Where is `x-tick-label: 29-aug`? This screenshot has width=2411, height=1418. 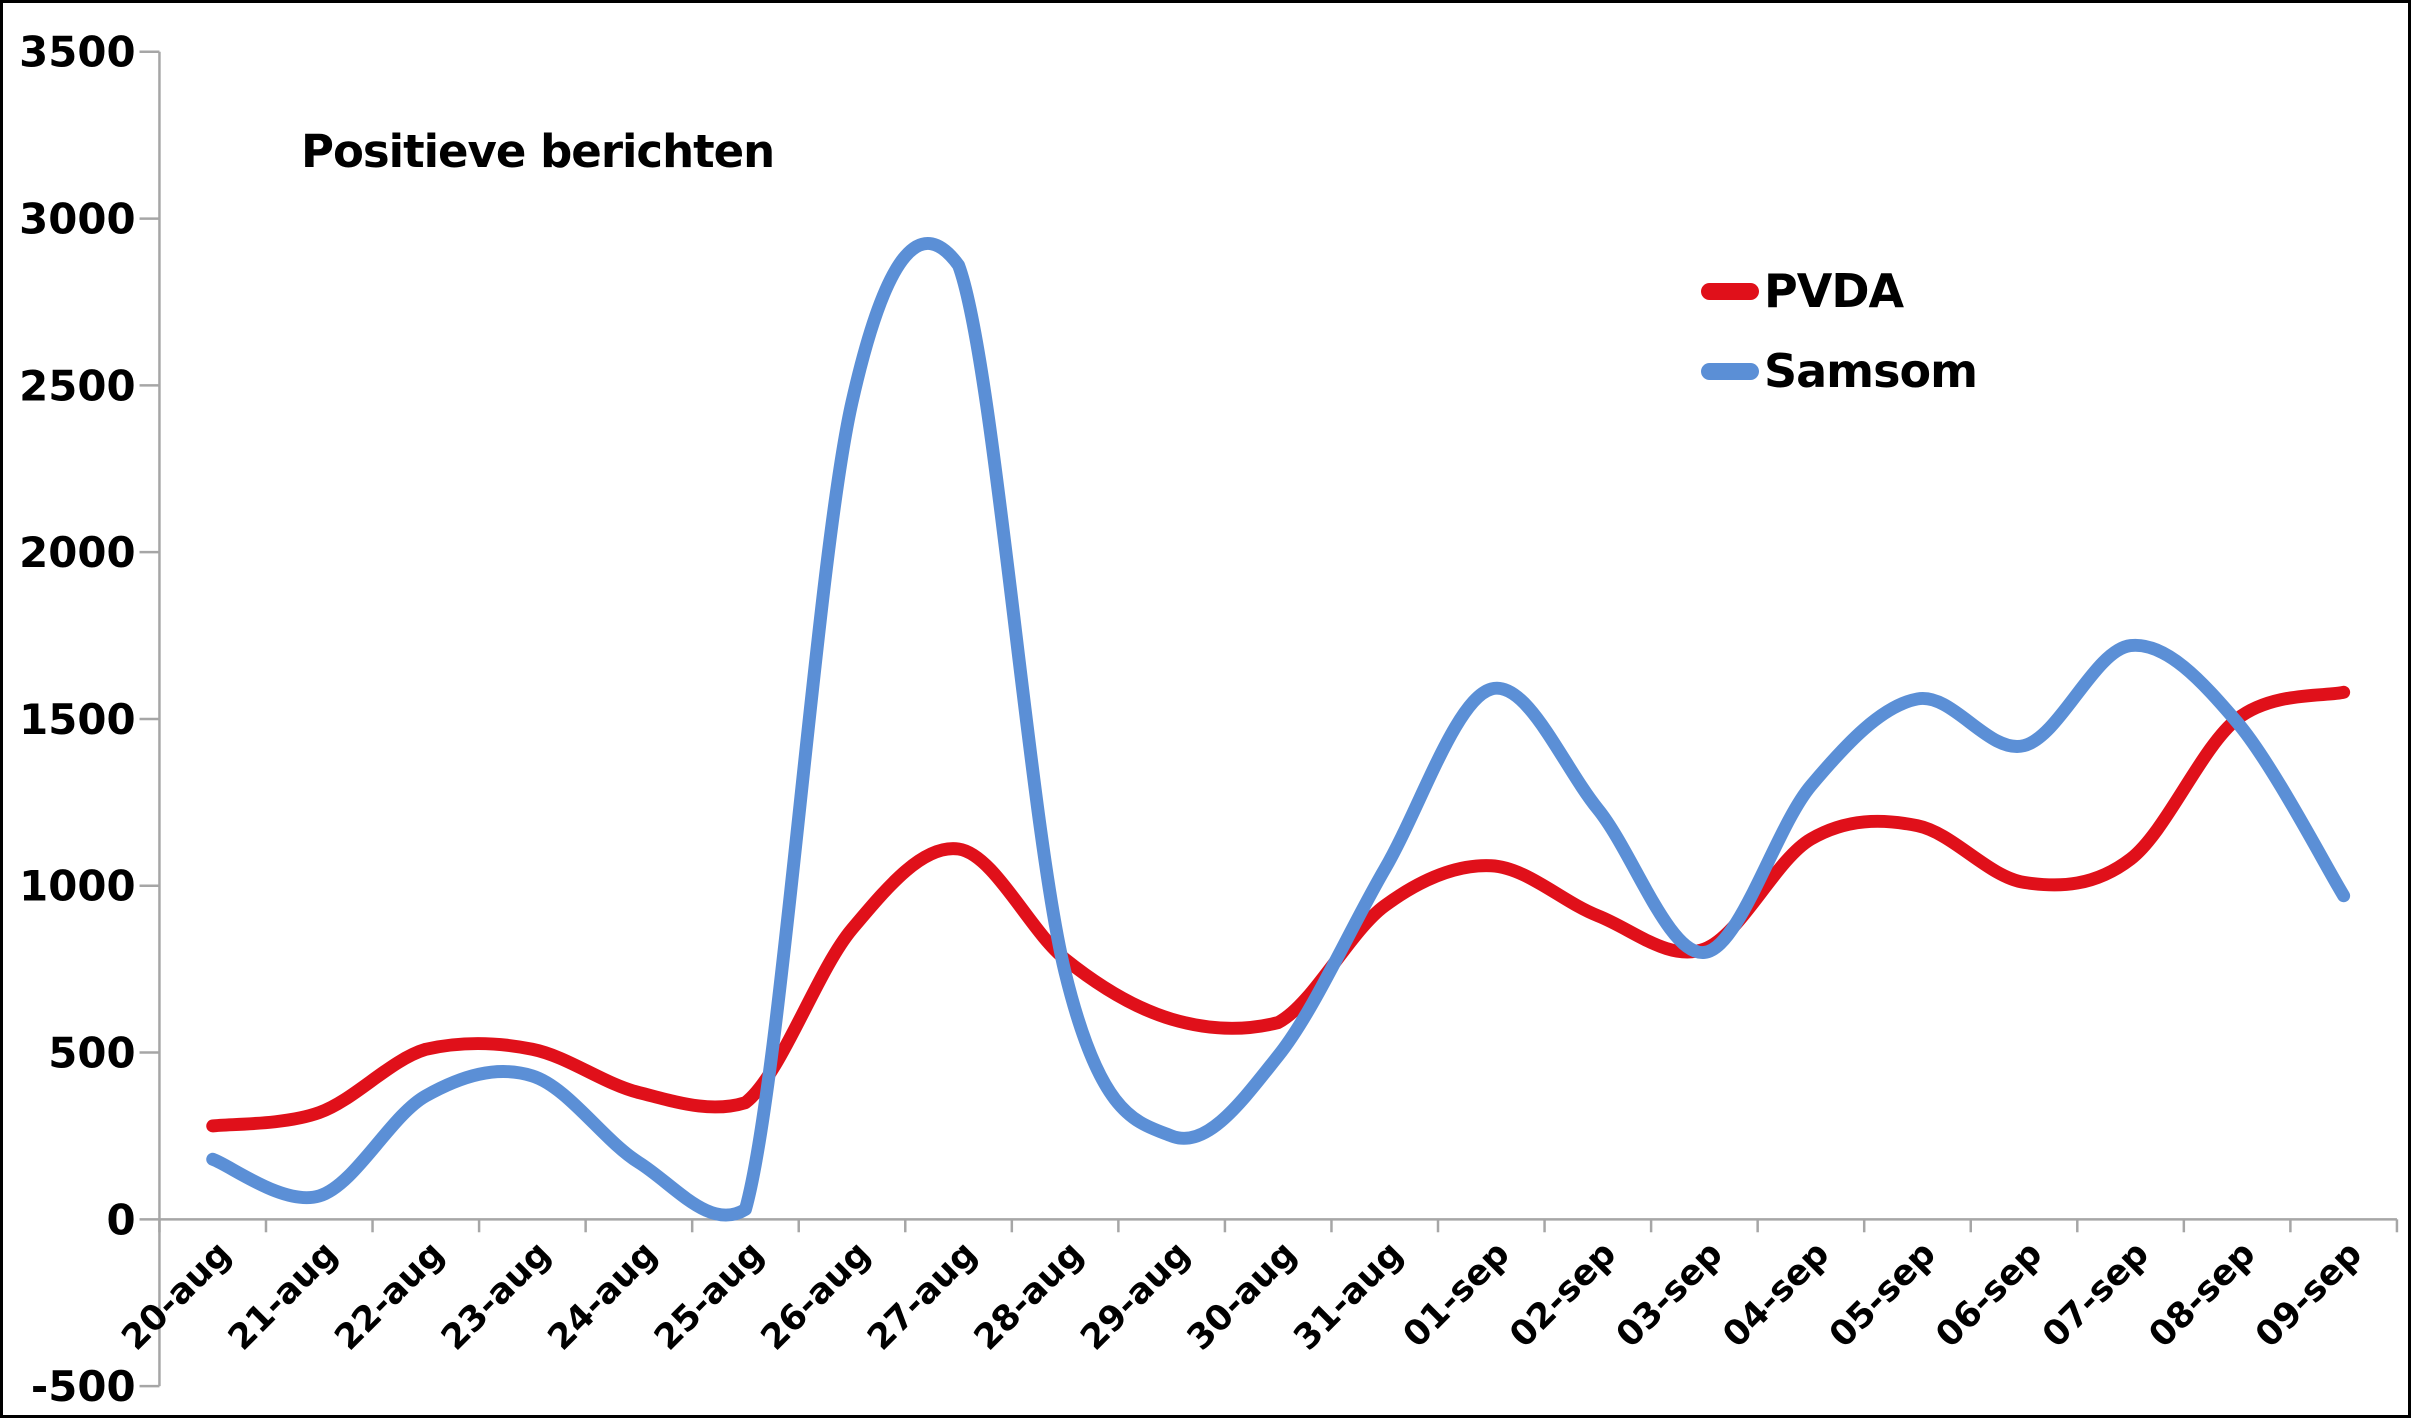 x-tick-label: 29-aug is located at coordinates (1135, 1296).